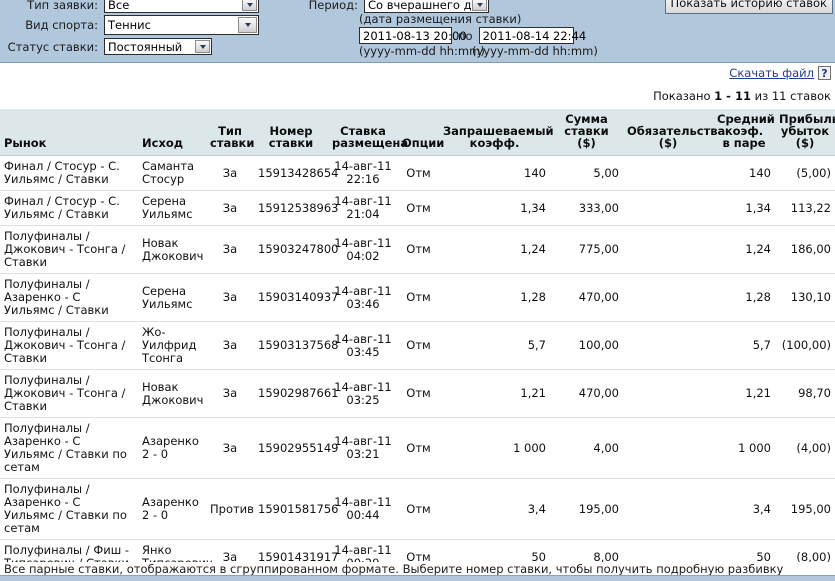 Image resolution: width=835 pixels, height=581 pixels. I want to click on cell-bet-number: 15912538963, so click(296, 208).